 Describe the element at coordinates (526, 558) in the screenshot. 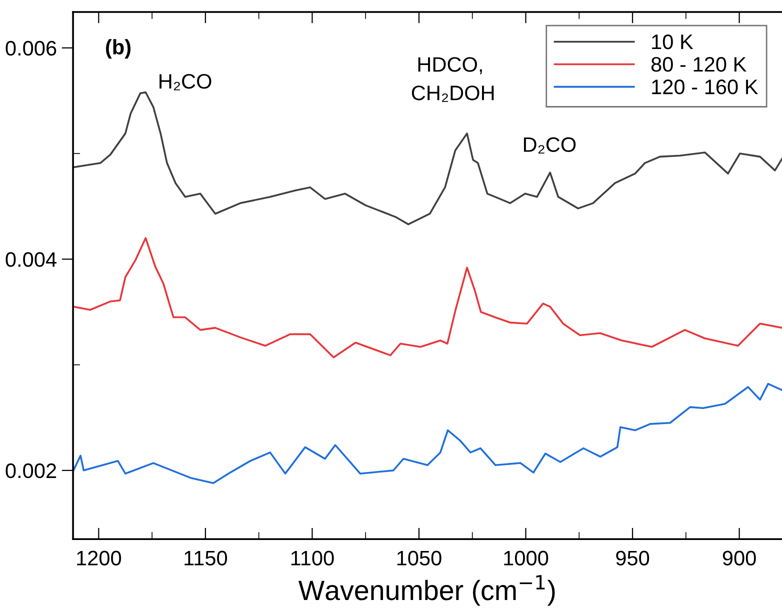

I see `x-tick-label: 1000` at that location.